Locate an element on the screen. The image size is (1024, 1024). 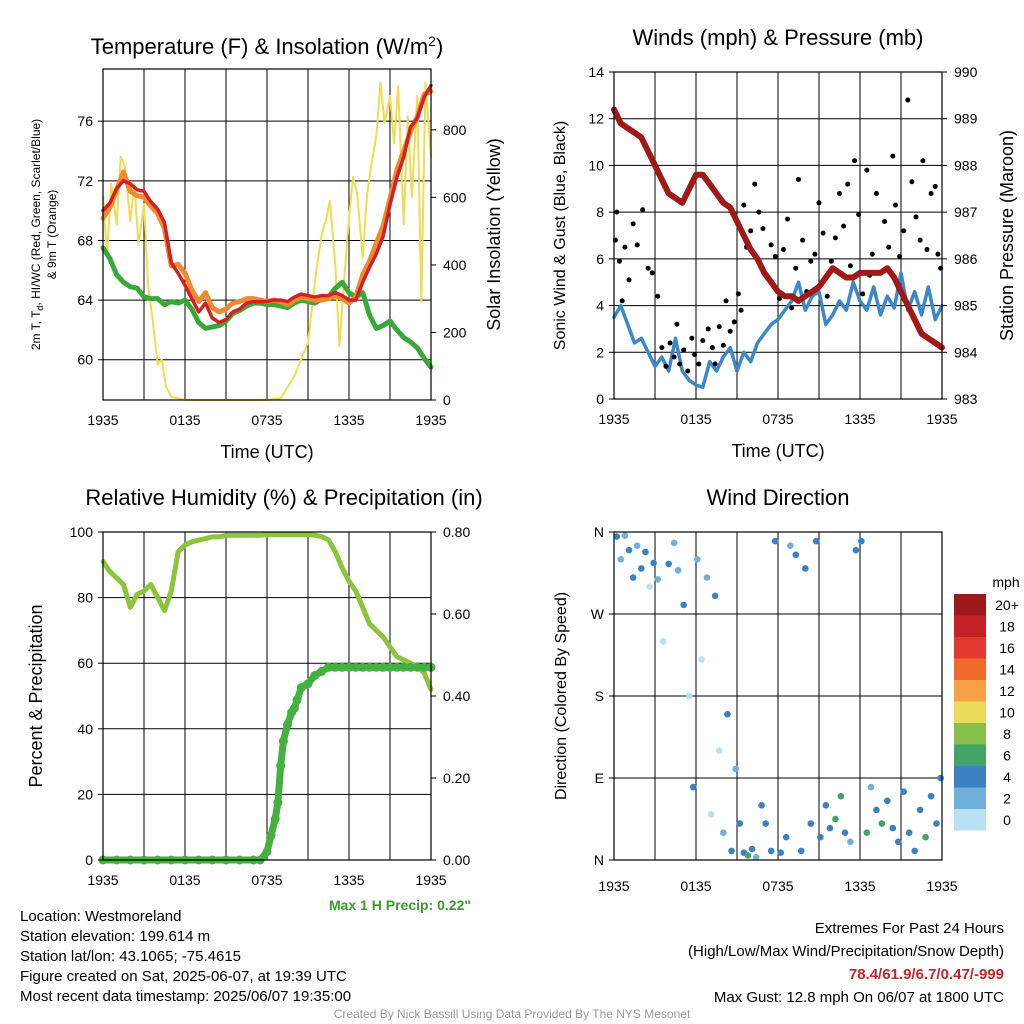
elevation-text: Station elevation: 199.614 m is located at coordinates (115, 936).